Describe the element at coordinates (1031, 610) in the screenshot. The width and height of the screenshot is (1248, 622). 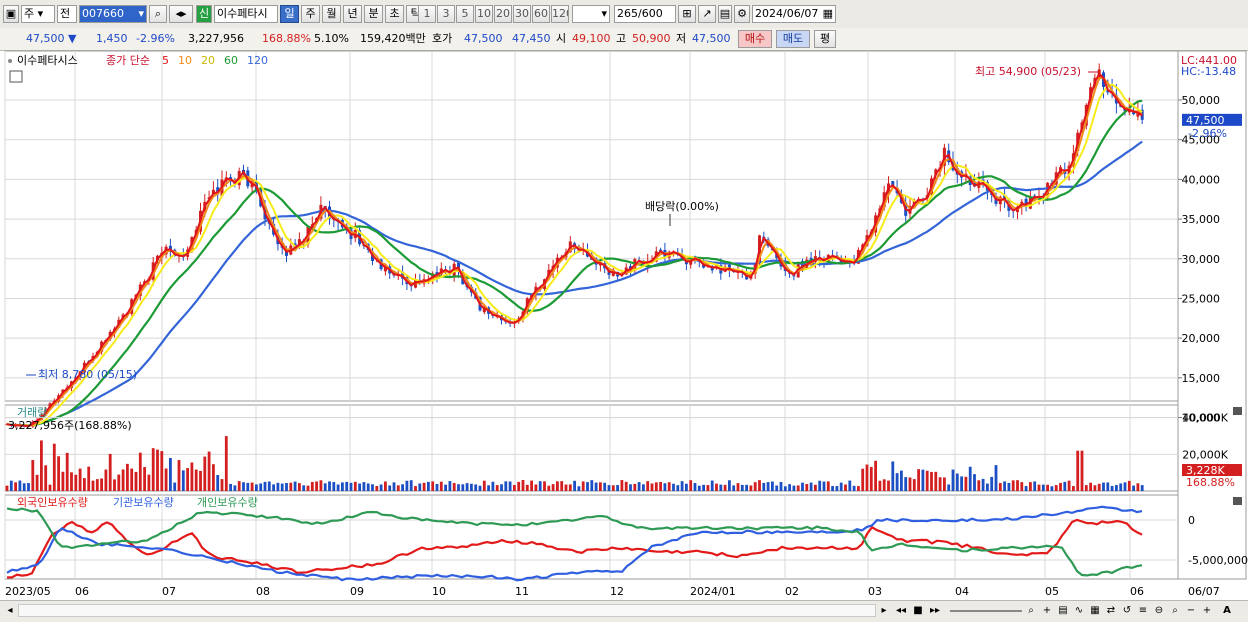
I see `zoom-icon: ⌕` at that location.